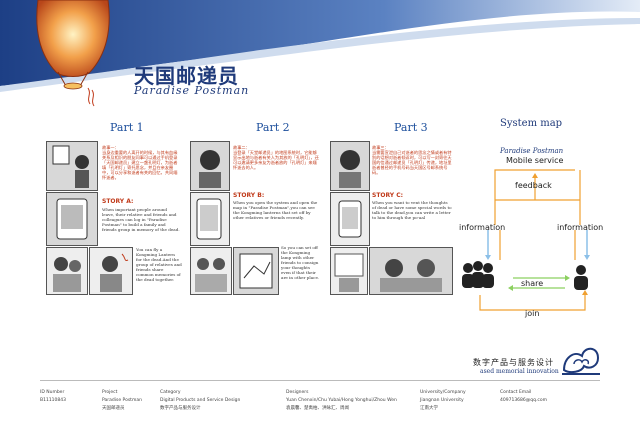  Describe the element at coordinates (200, 400) in the screenshot. I see `footer-category-value: Digital Products and Service Design` at that location.